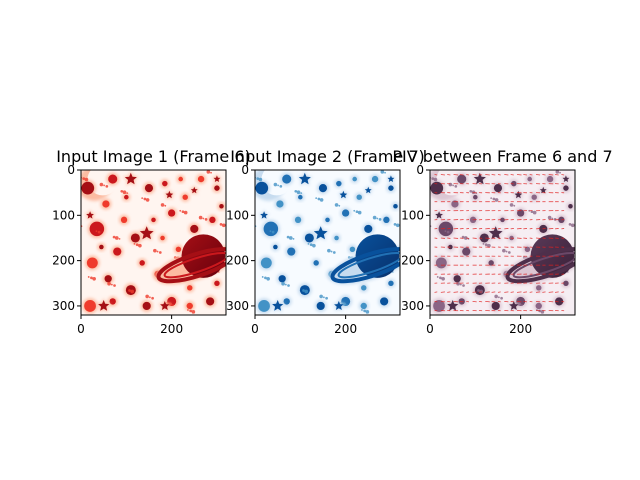 The image size is (640, 480). What do you see at coordinates (499, 243) in the screenshot?
I see `quiver-vectors` at bounding box center [499, 243].